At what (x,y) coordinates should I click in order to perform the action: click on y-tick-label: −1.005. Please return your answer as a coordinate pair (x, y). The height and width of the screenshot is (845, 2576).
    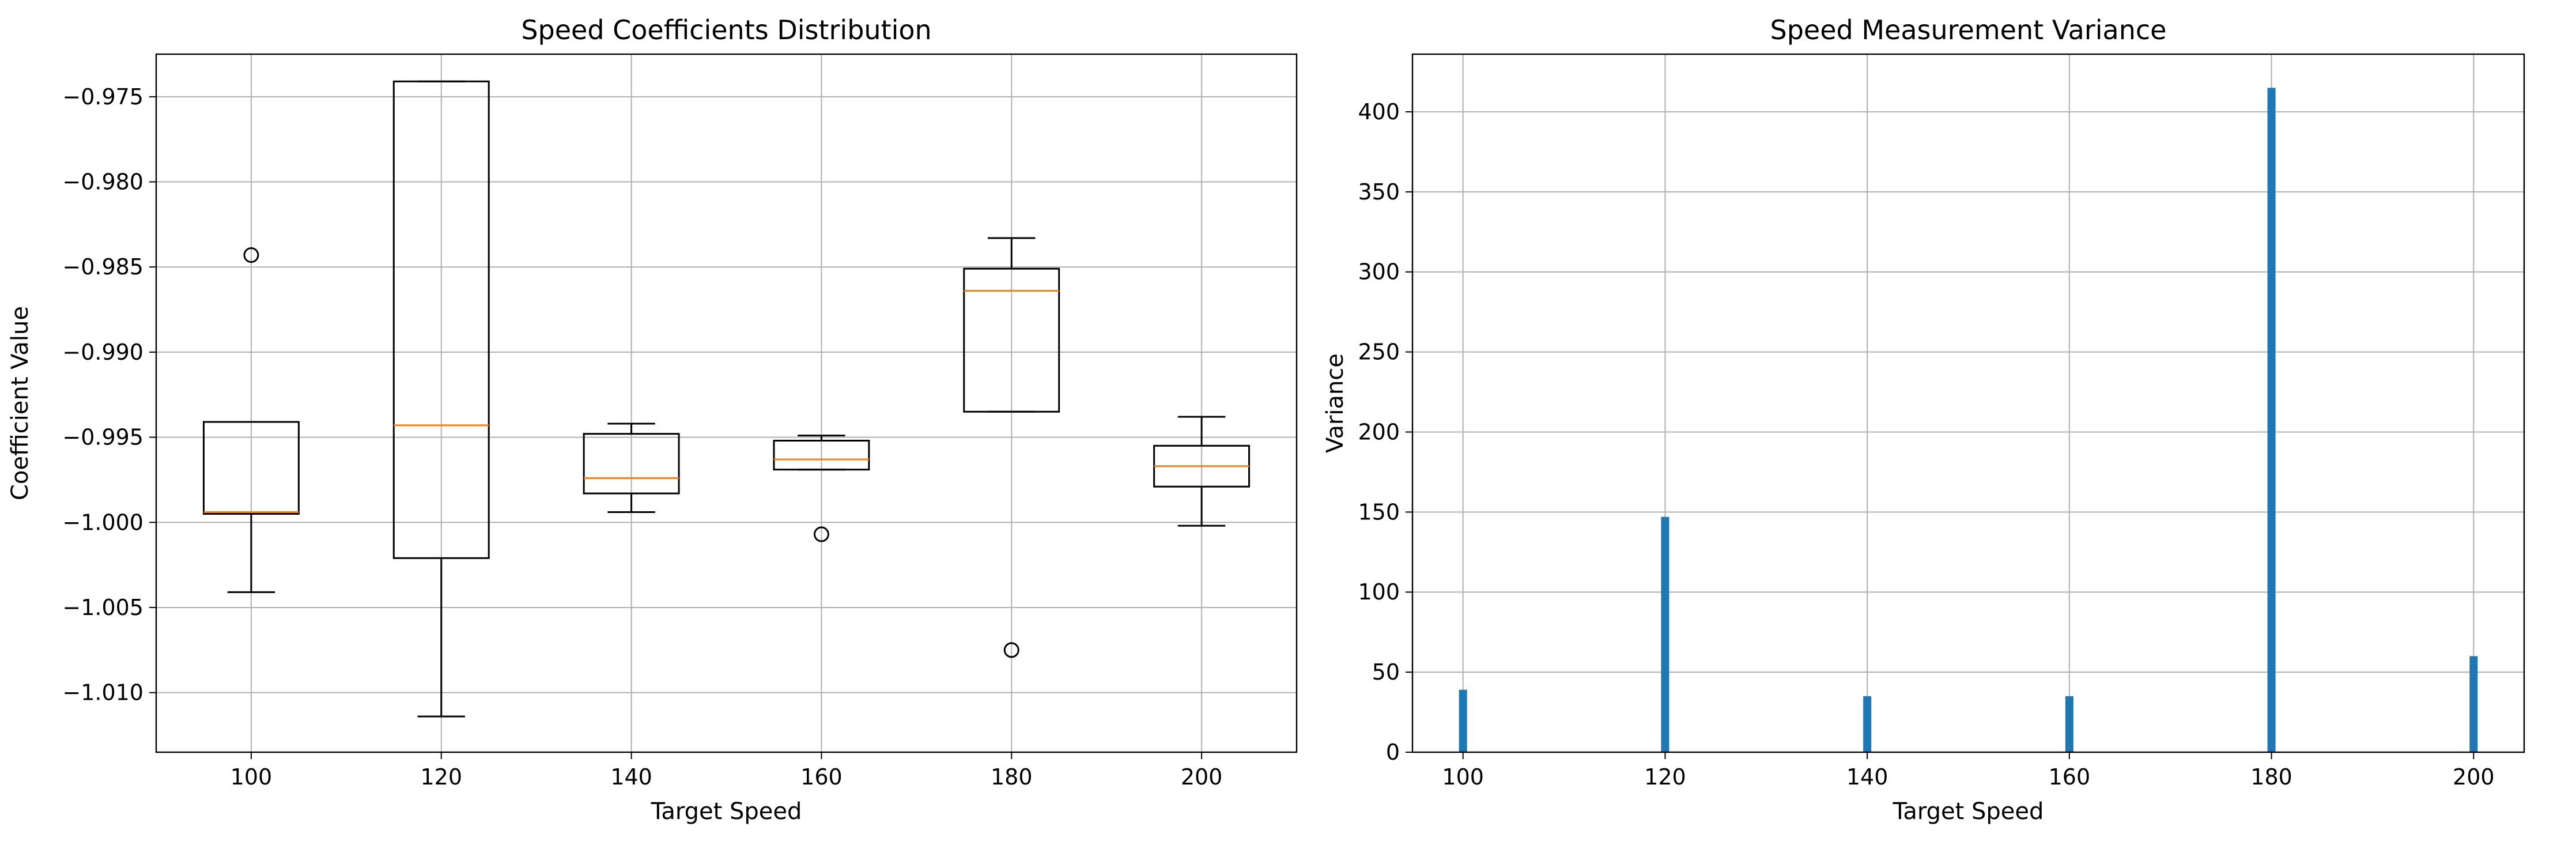
    Looking at the image, I should click on (102, 607).